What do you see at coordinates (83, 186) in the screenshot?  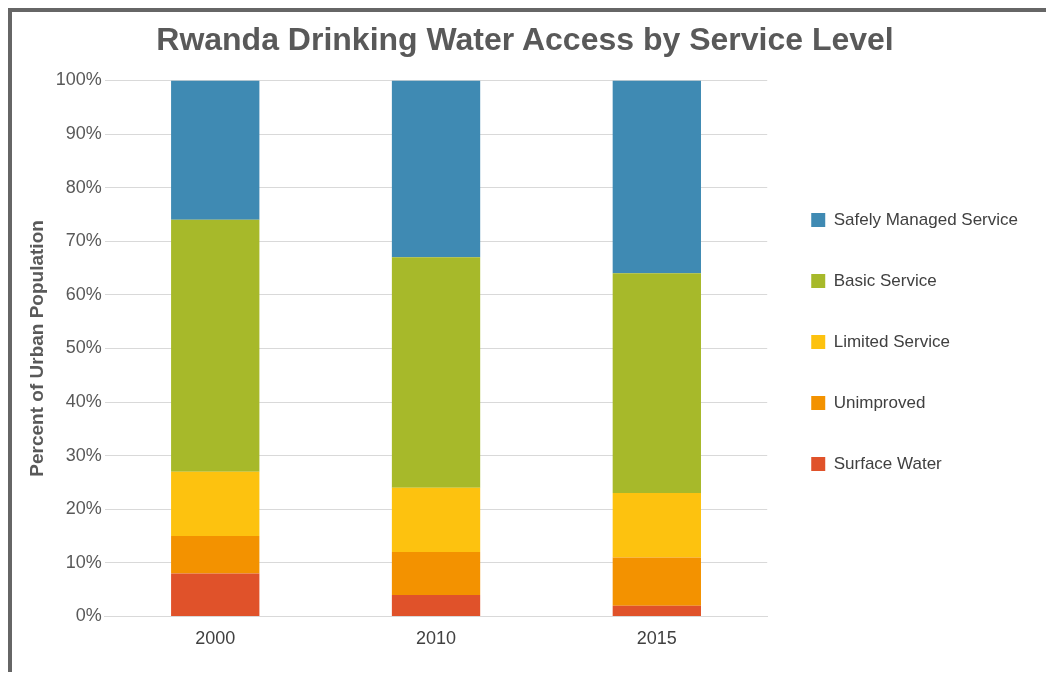 I see `y-tick-label: 80%` at bounding box center [83, 186].